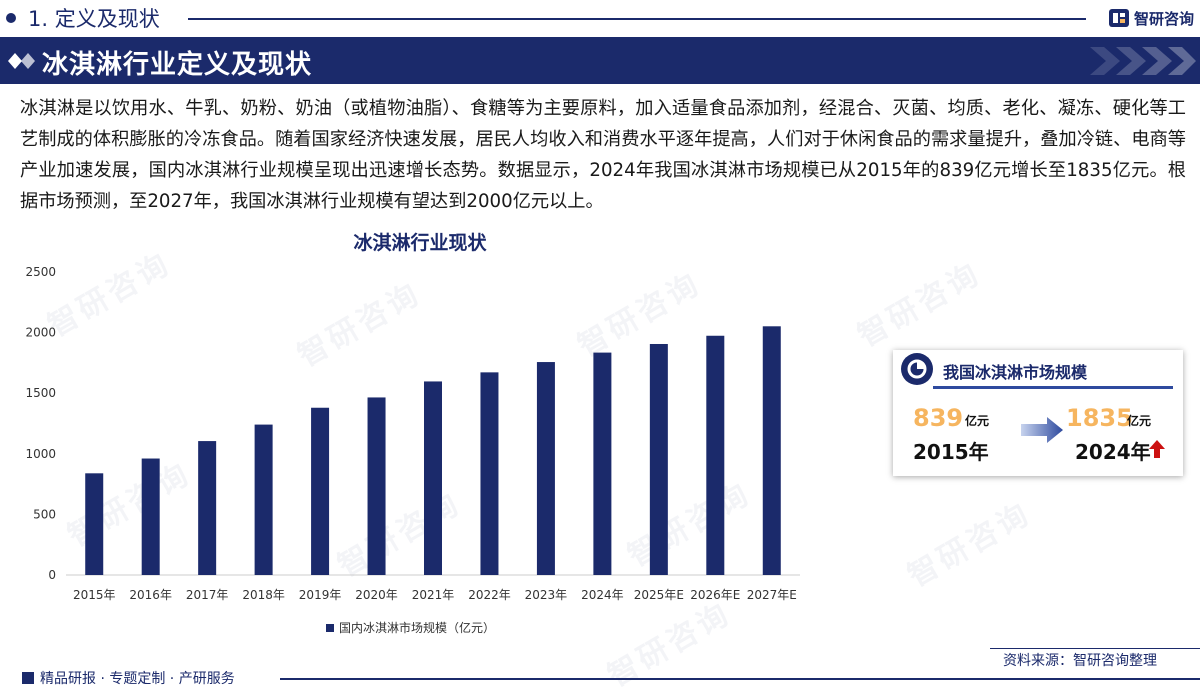 Image resolution: width=1200 pixels, height=695 pixels. I want to click on footer: 精品研报 · 专题定制 · 产研服务, so click(600, 678).